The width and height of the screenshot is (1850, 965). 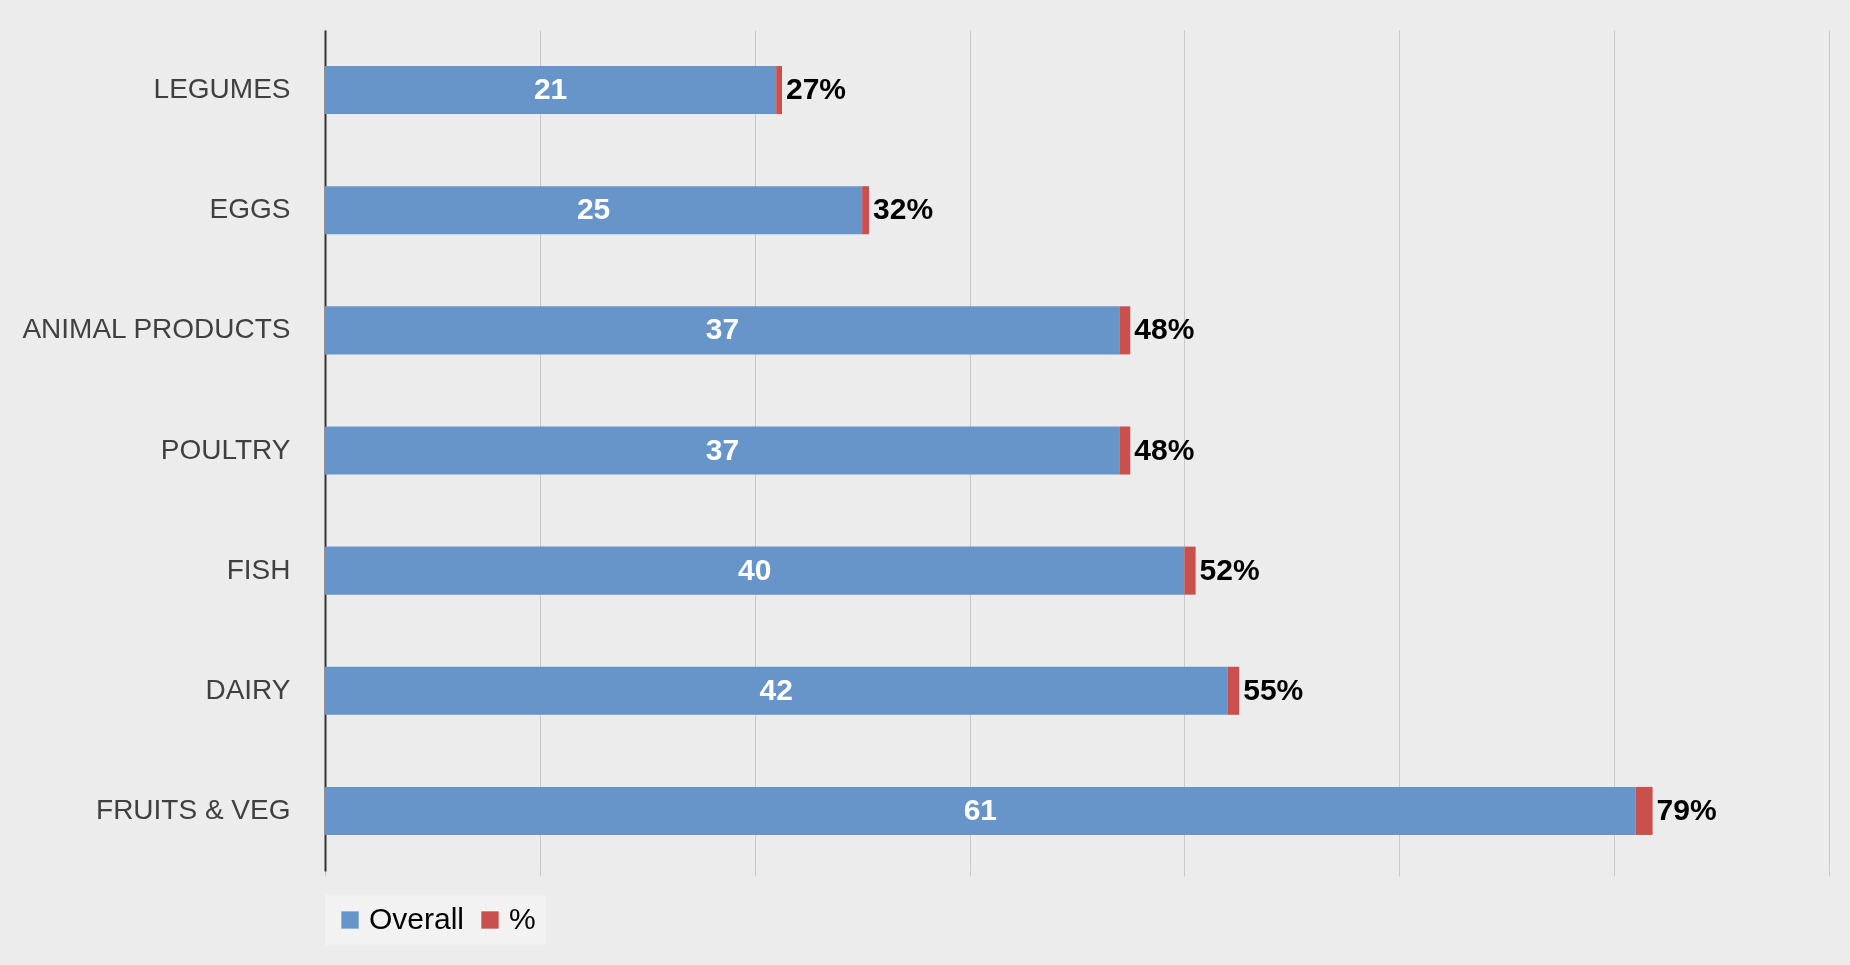 I want to click on data-label: 21, so click(x=550, y=89).